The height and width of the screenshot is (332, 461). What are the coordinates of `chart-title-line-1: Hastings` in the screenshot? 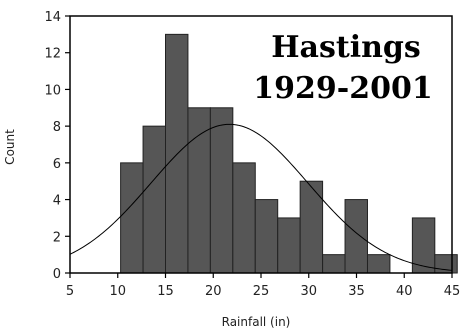 It's located at (346, 47).